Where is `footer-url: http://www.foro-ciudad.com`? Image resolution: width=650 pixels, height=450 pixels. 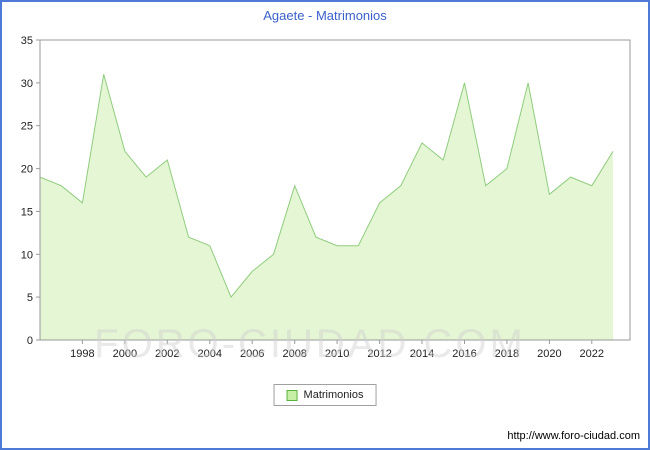 footer-url: http://www.foro-ciudad.com is located at coordinates (573, 436).